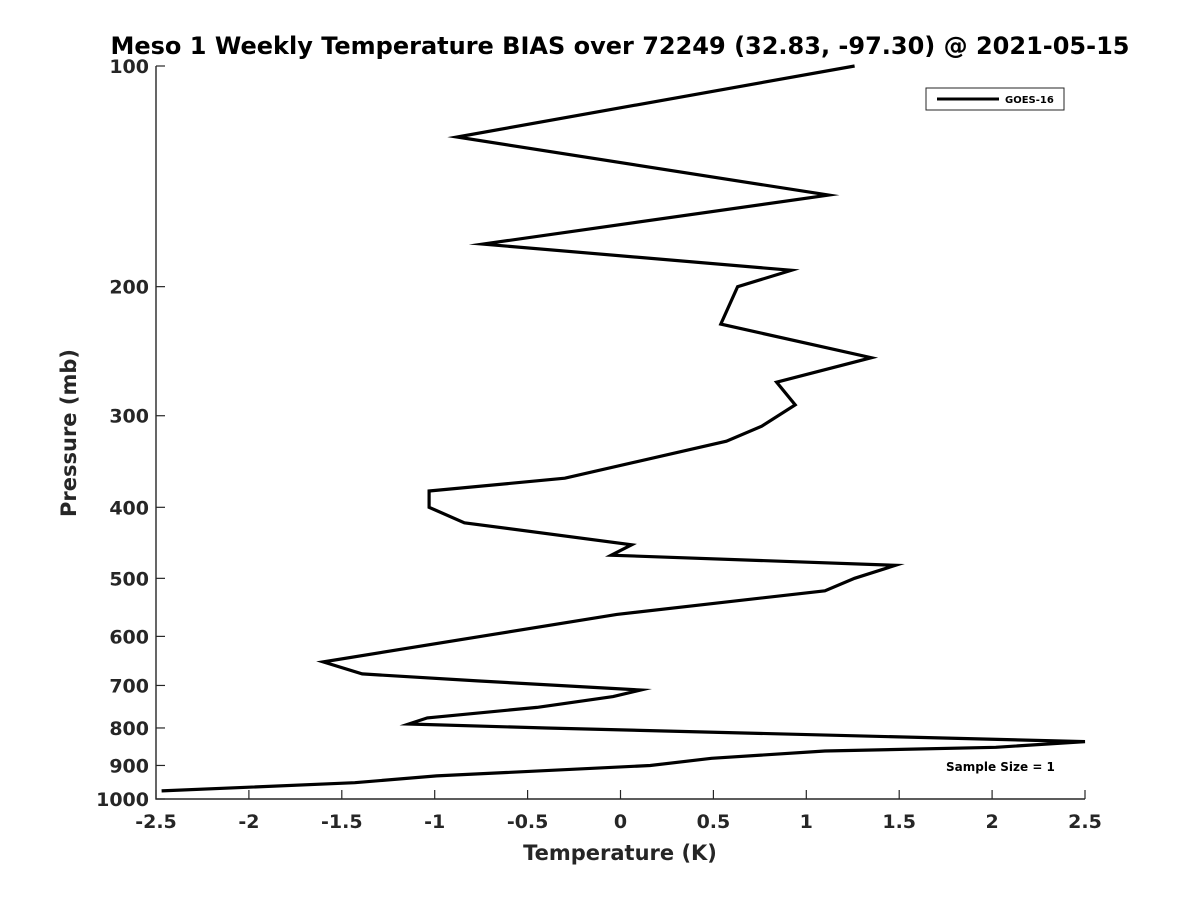 The height and width of the screenshot is (900, 1200). What do you see at coordinates (122, 800) in the screenshot?
I see `y-tick-label: 1000` at bounding box center [122, 800].